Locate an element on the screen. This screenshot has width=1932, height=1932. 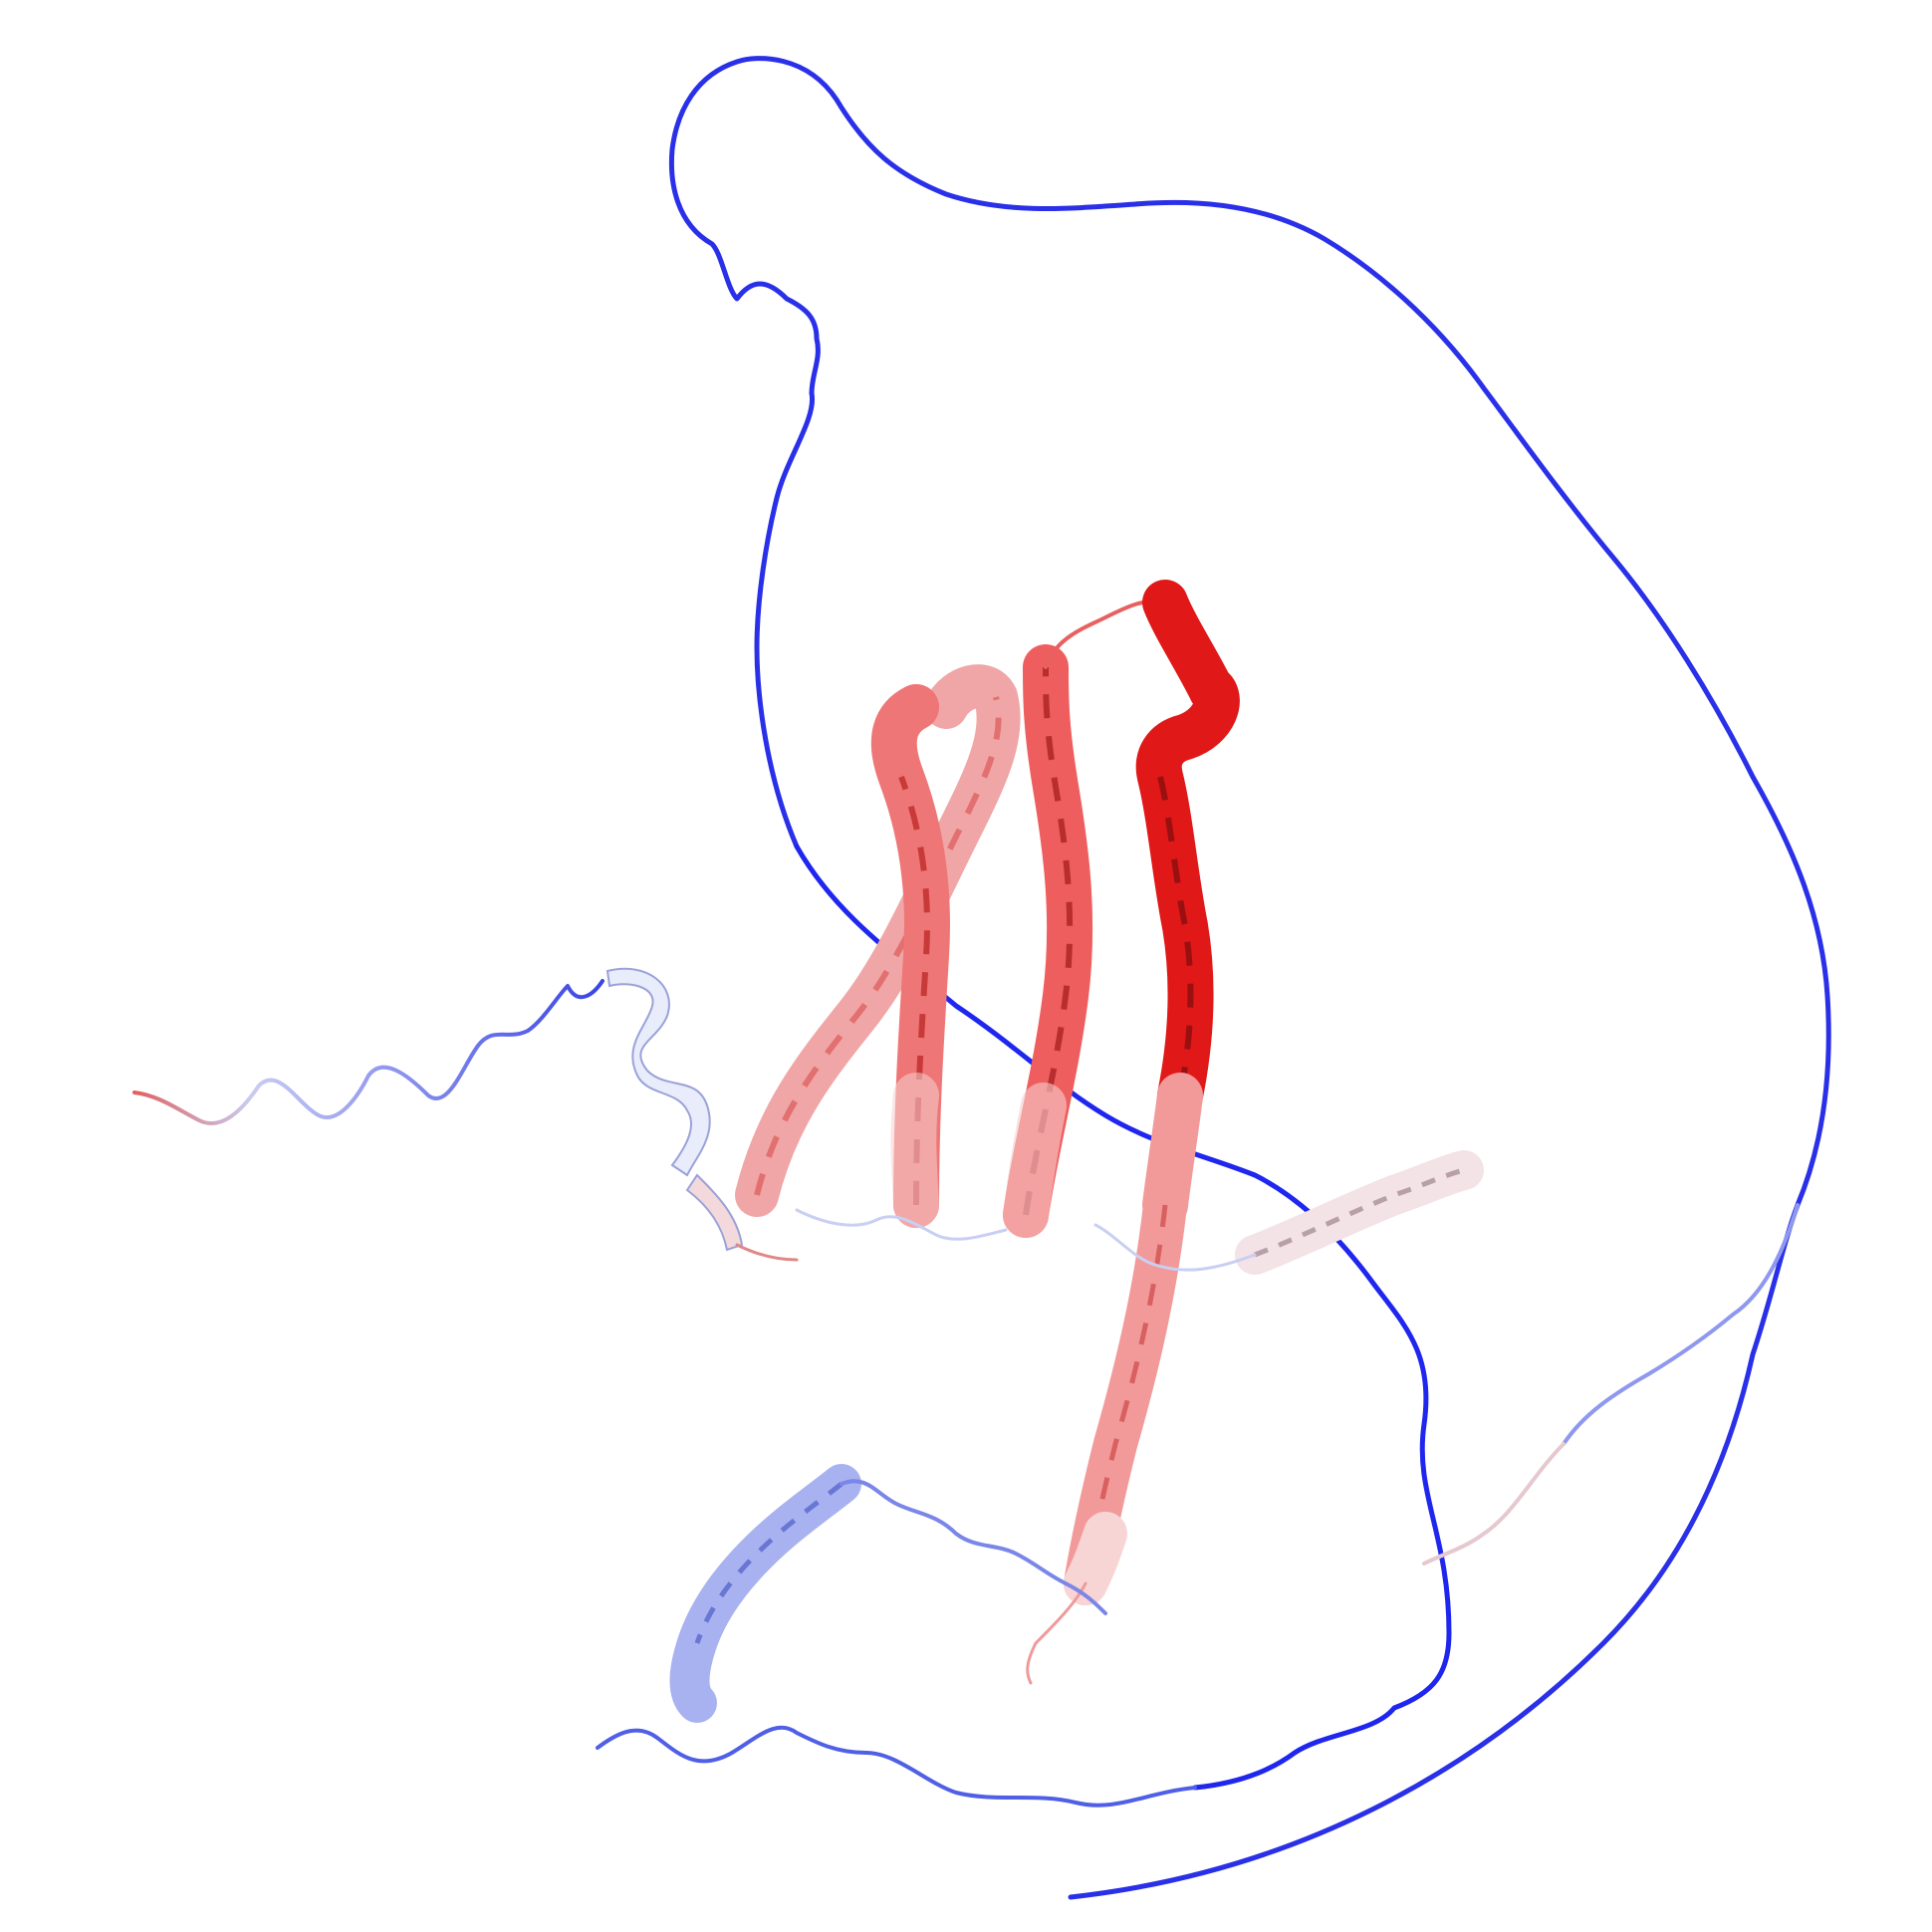
n-terminal-tail is located at coordinates (368, 1052).